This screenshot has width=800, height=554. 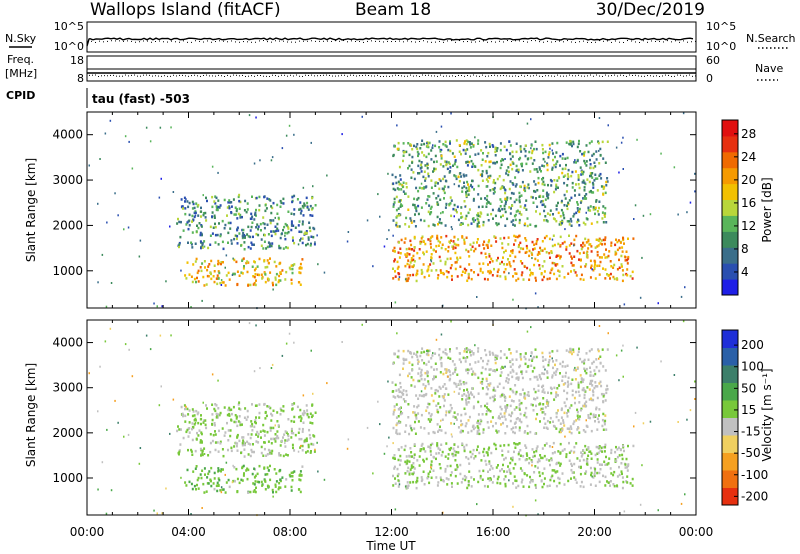 What do you see at coordinates (185, 10) in the screenshot?
I see `site-title: Wallops Island (fitACF)` at bounding box center [185, 10].